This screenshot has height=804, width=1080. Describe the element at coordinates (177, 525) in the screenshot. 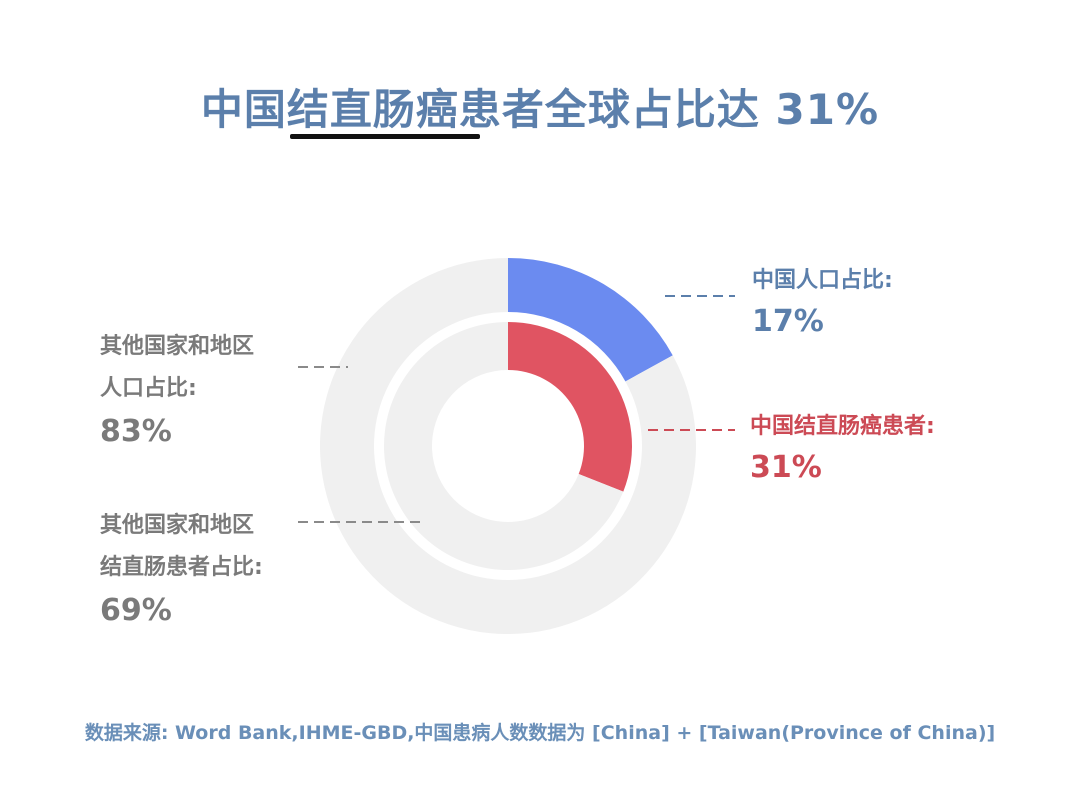

I see `other-crc-label-line1: 其他国家和地区` at that location.